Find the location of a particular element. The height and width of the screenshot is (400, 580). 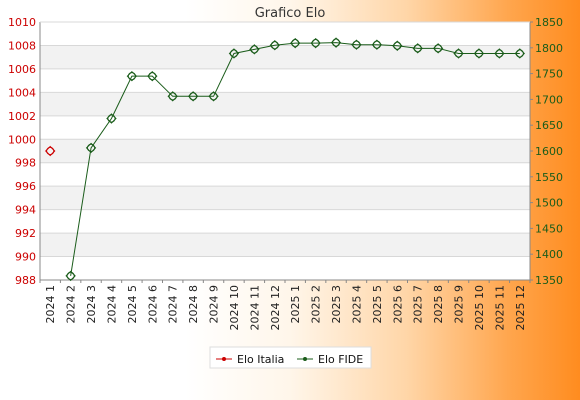

x-tick-label: 2024 4 is located at coordinates (111, 304).